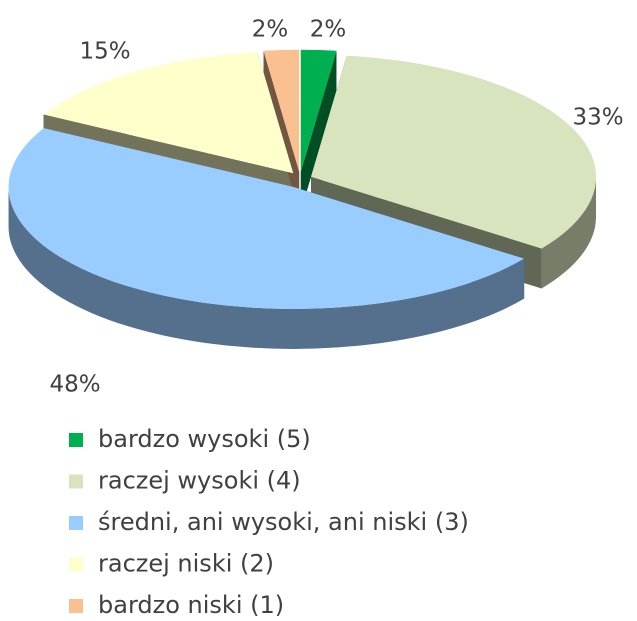 The width and height of the screenshot is (637, 621). What do you see at coordinates (191, 605) in the screenshot?
I see `legend-label: bardzo niski (1)` at bounding box center [191, 605].